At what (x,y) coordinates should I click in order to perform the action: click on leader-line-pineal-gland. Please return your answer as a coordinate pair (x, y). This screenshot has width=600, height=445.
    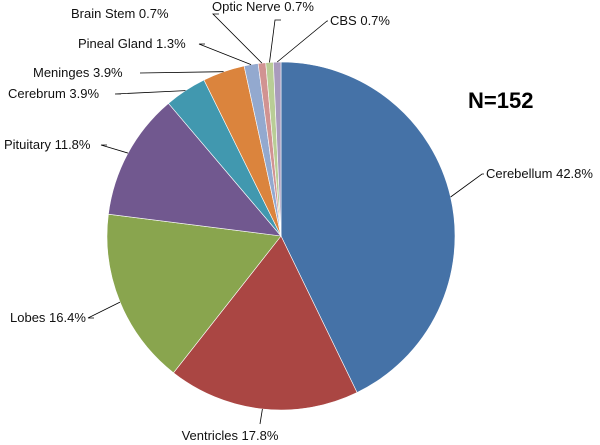
    Looking at the image, I should click on (225, 54).